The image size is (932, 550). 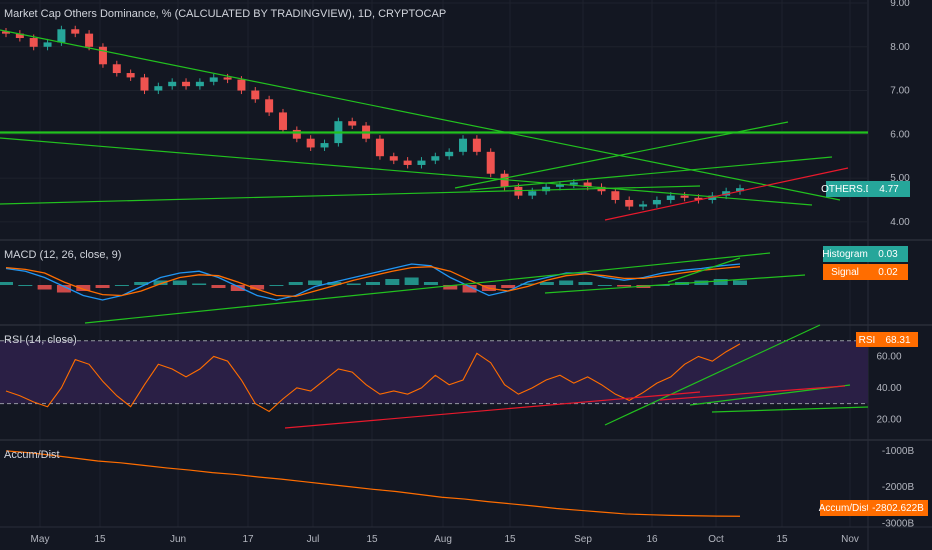 I want to click on rsi-trendline-red, so click(x=752, y=393).